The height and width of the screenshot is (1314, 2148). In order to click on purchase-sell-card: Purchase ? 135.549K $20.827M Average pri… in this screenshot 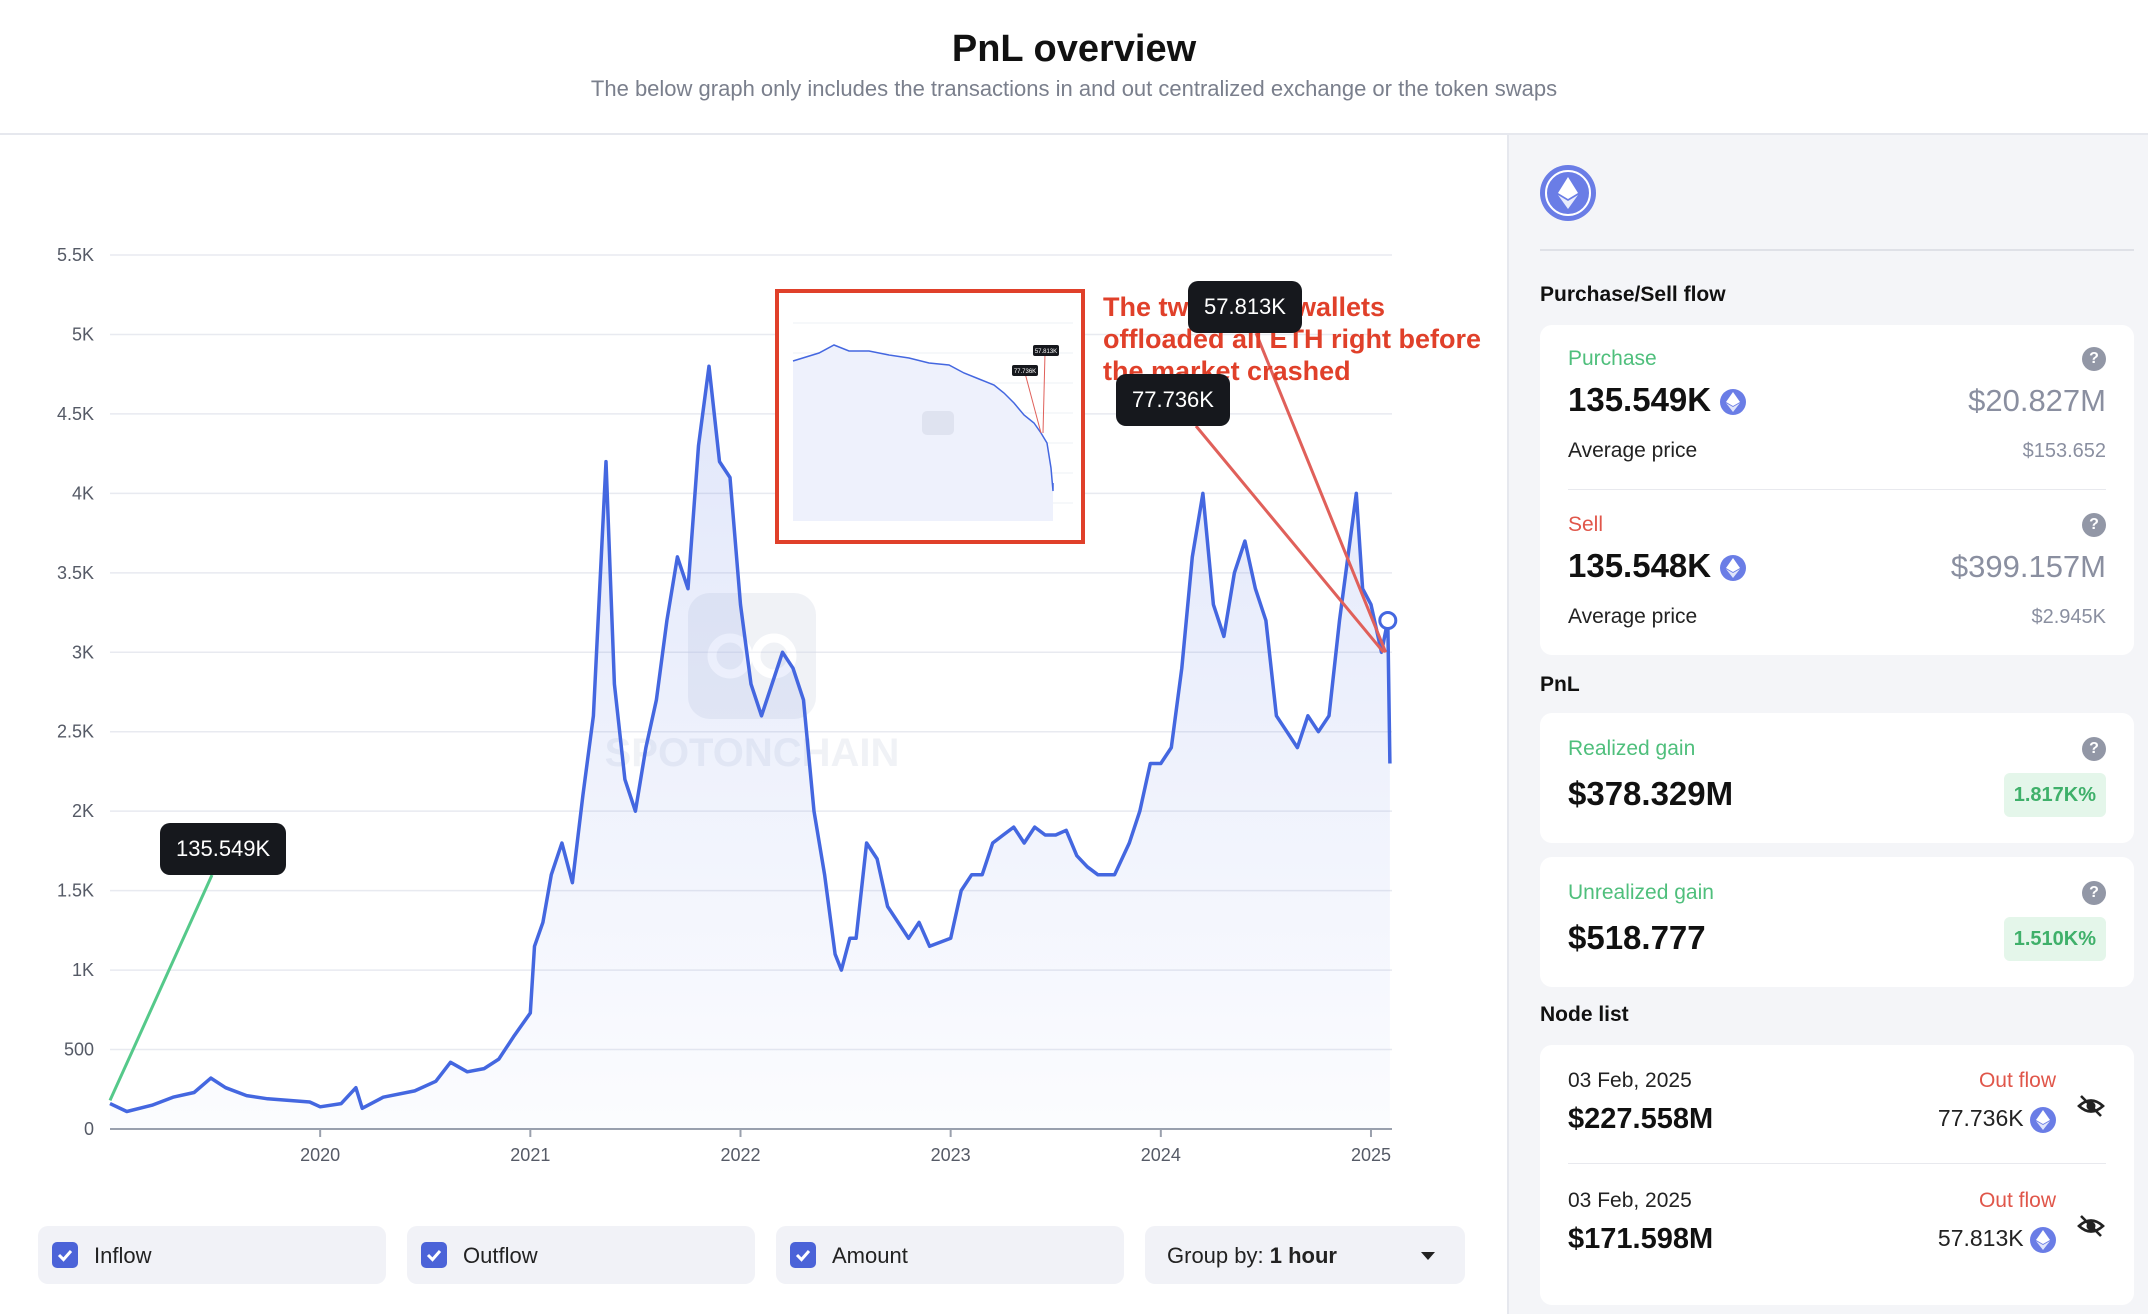, I will do `click(1837, 490)`.